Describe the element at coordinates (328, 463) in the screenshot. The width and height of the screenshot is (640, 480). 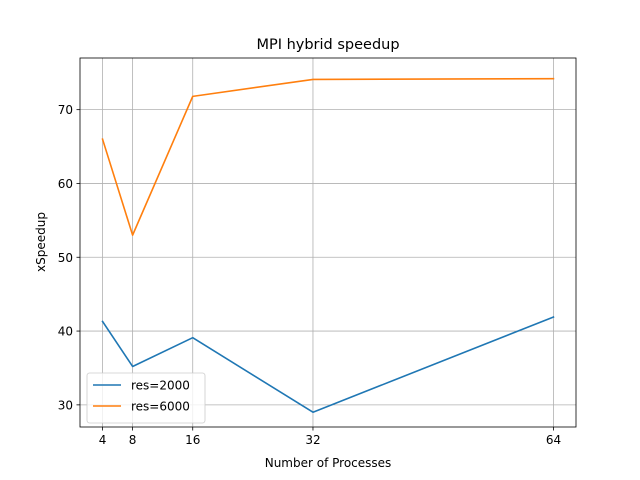
I see `x-axis-label: Number of Processes` at that location.